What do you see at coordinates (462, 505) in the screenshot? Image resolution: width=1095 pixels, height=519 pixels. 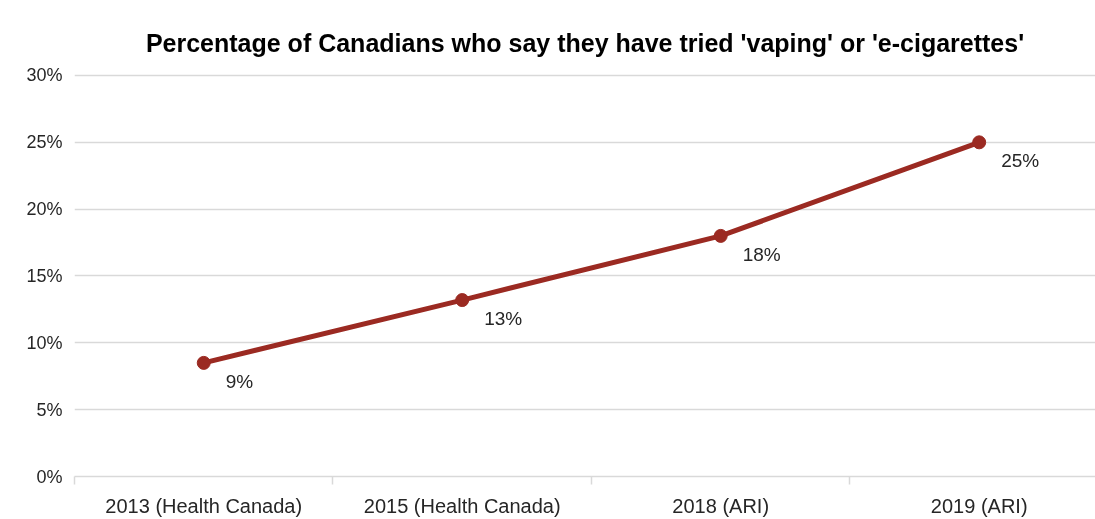 I see `x-tick-label: 2015 (Health Canada)` at bounding box center [462, 505].